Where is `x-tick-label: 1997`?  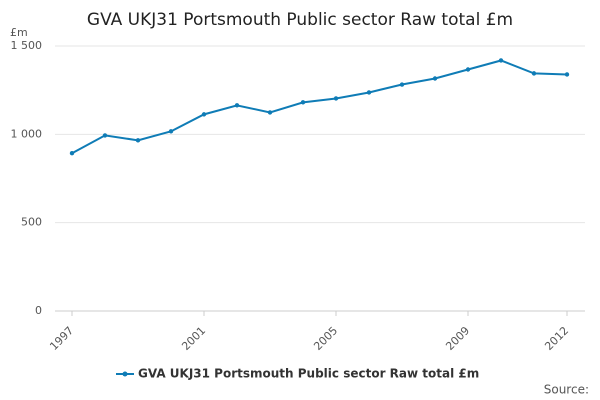 x-tick-label: 1997 is located at coordinates (61, 338).